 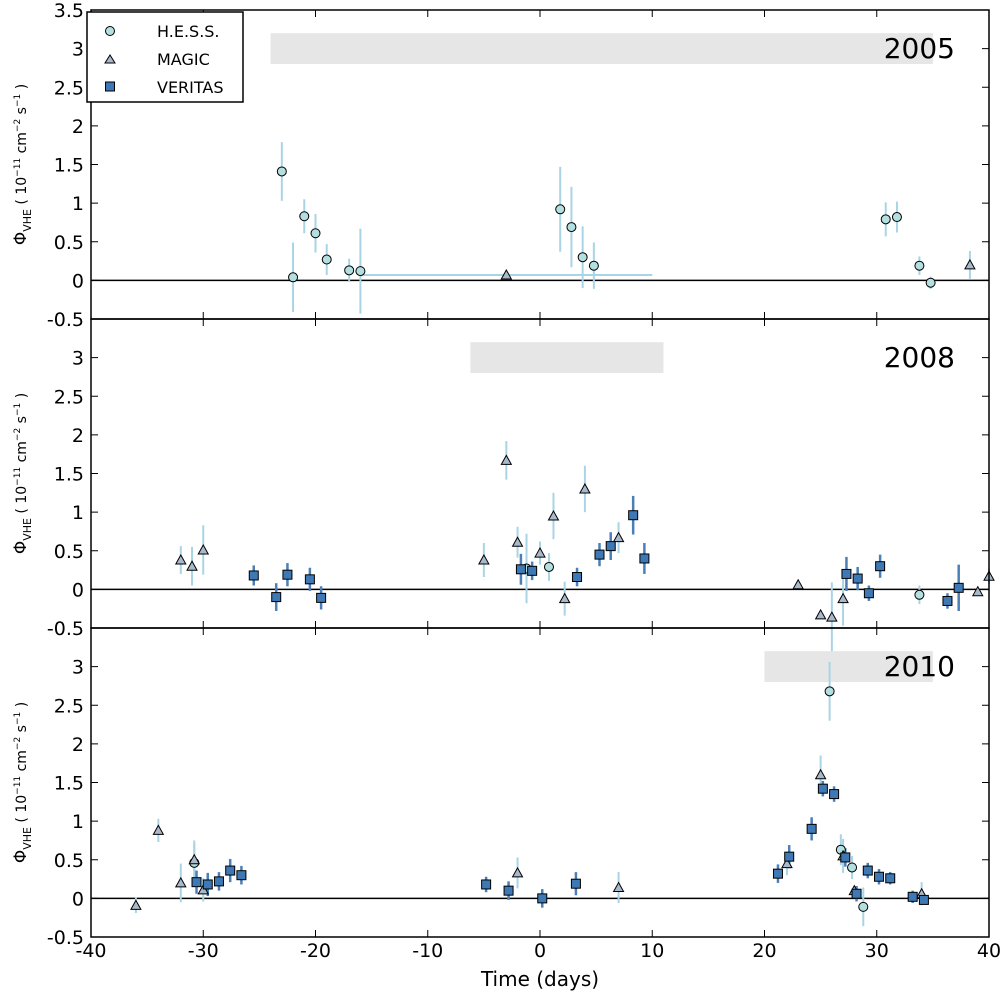 I want to click on y-axis-title: ΦVHE ( 10−11 cm−2 s−1 ), so click(x=22, y=782).